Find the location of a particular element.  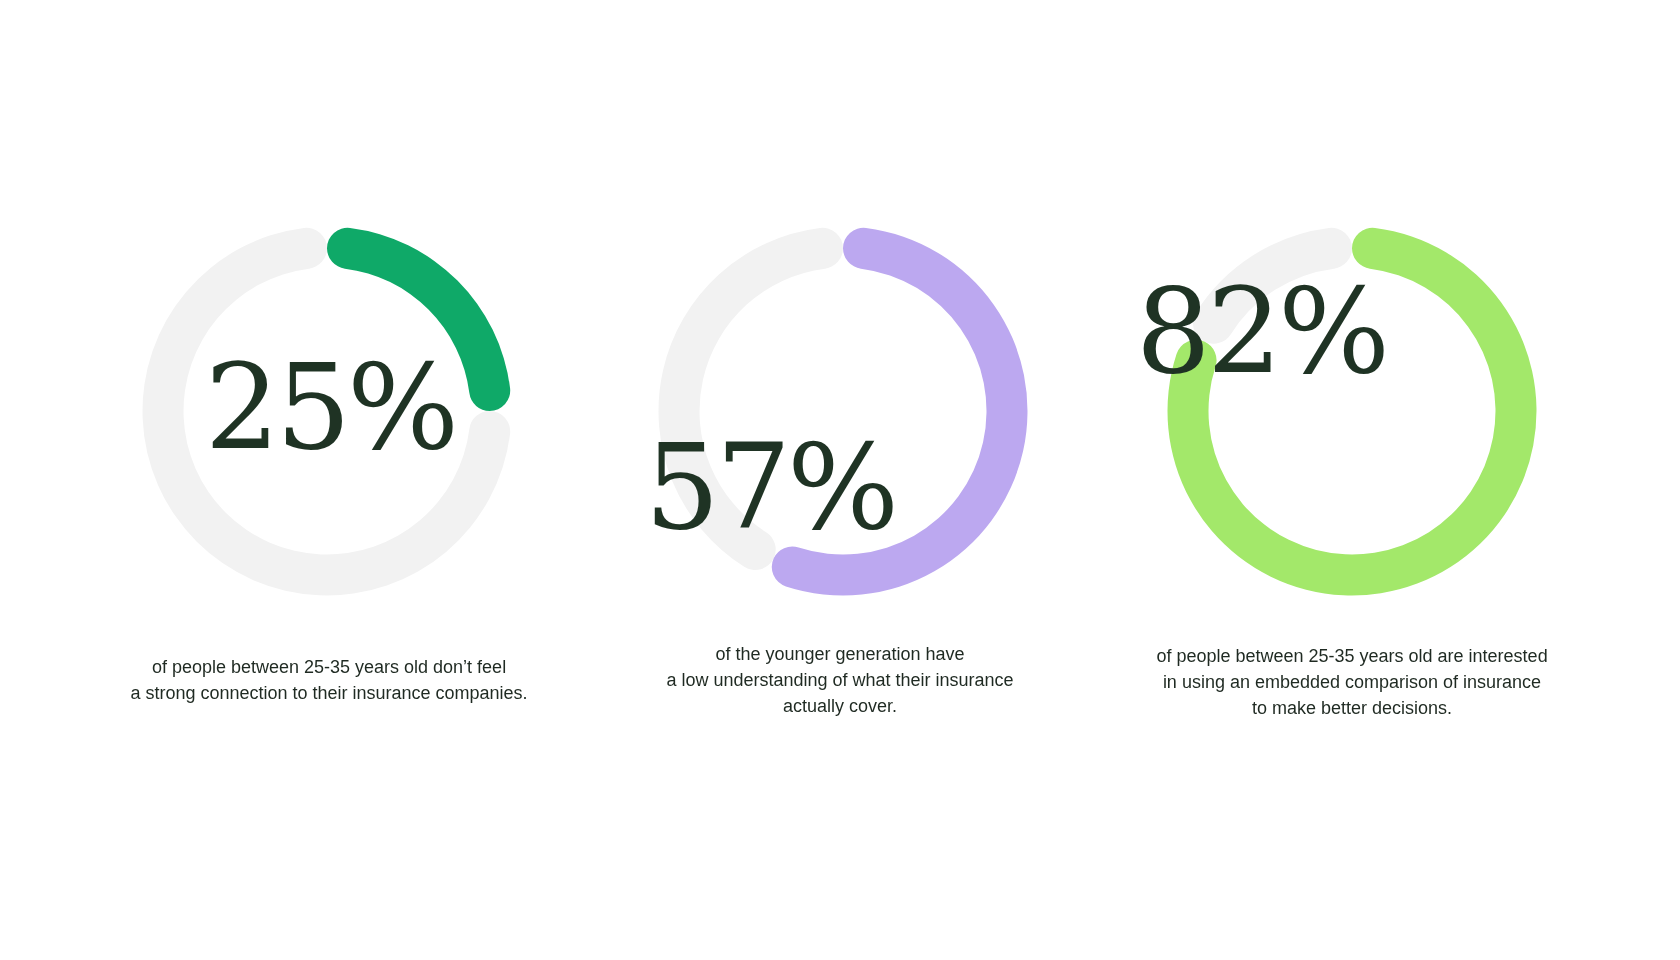

data-label: 82% is located at coordinates (1261, 331).